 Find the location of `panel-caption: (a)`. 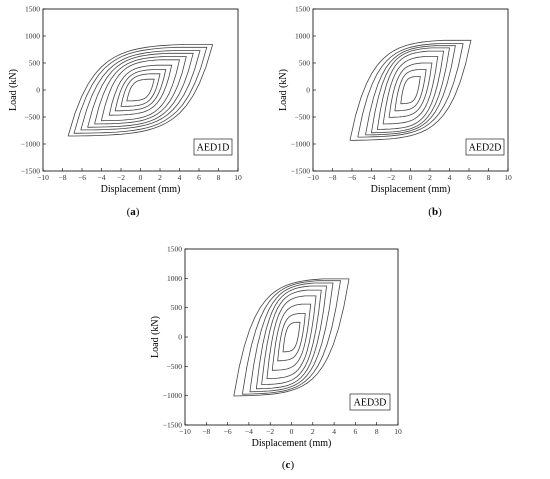

panel-caption: (a) is located at coordinates (133, 212).